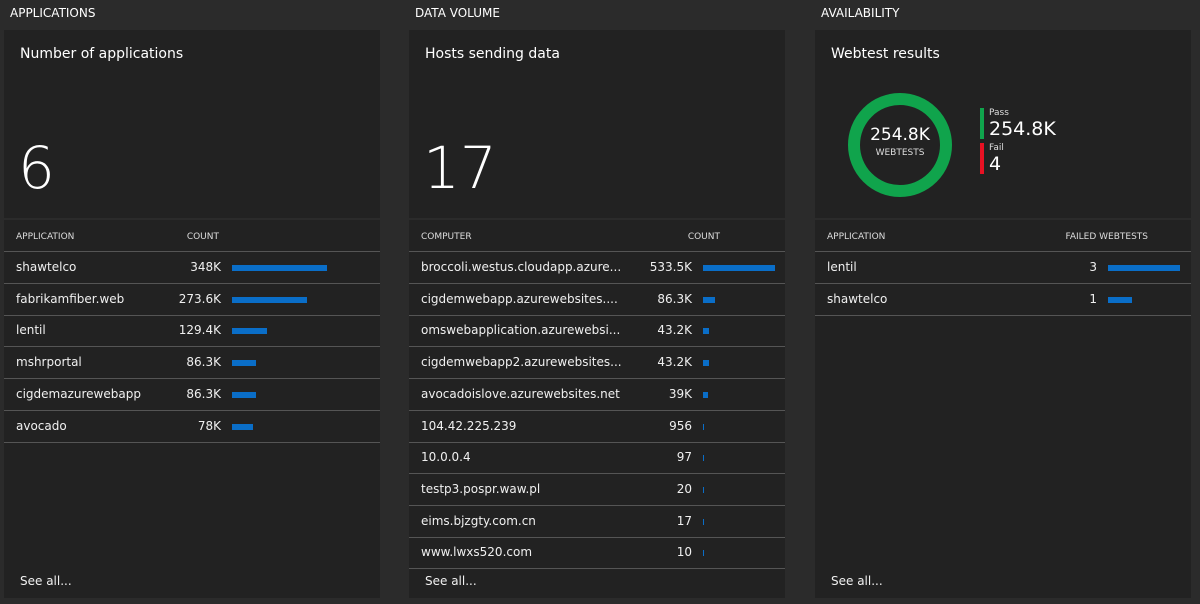 This screenshot has height=604, width=1200. I want to click on tile-title: Webtest results, so click(885, 54).